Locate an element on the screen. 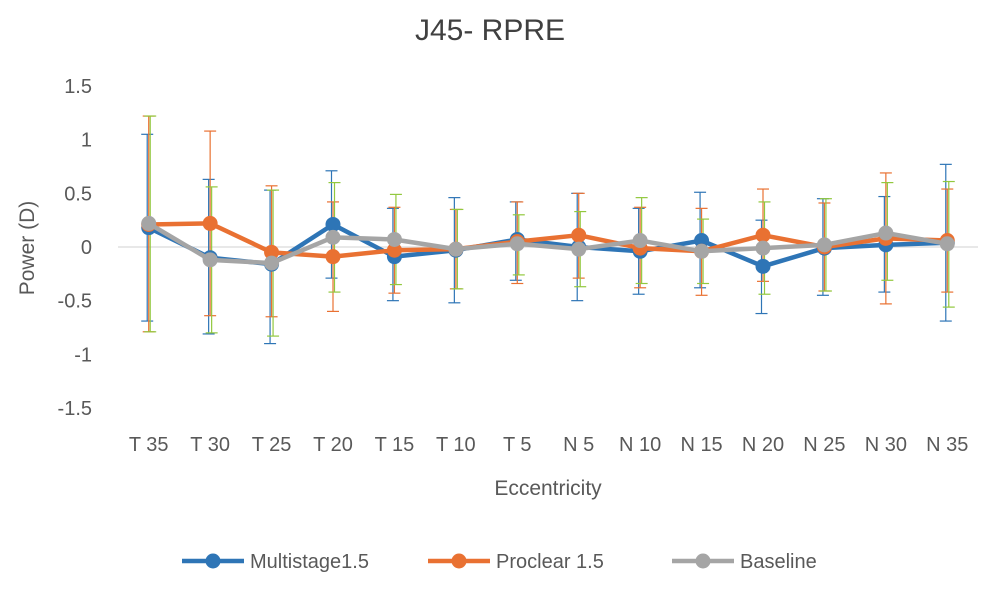  legend-item: Multistage1.5 is located at coordinates (275, 562).